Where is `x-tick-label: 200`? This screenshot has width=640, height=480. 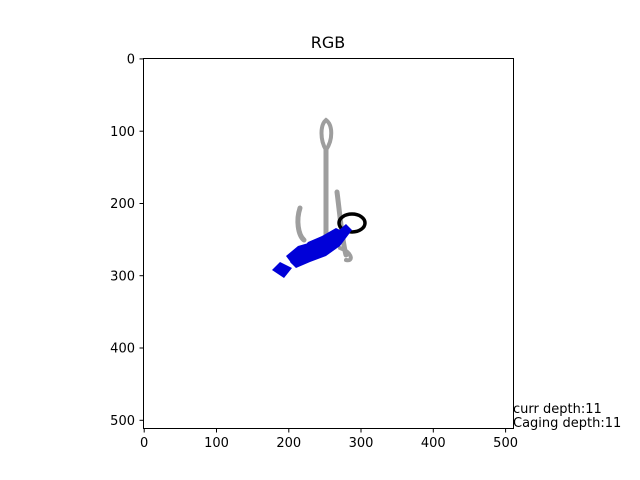 x-tick-label: 200 is located at coordinates (288, 443).